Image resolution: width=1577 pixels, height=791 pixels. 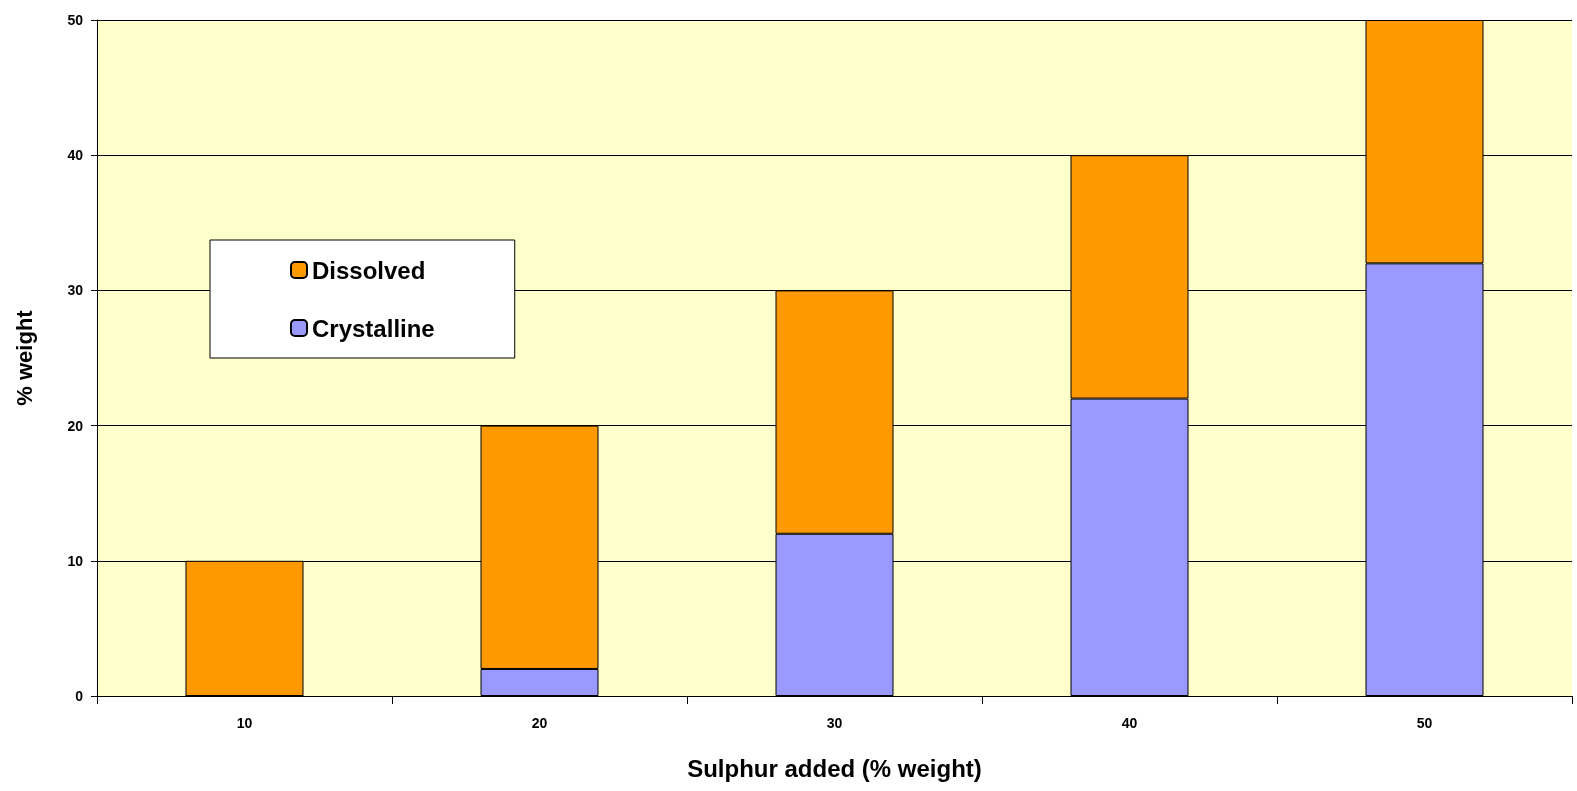 I want to click on y-tick-label: 0, so click(x=79, y=696).